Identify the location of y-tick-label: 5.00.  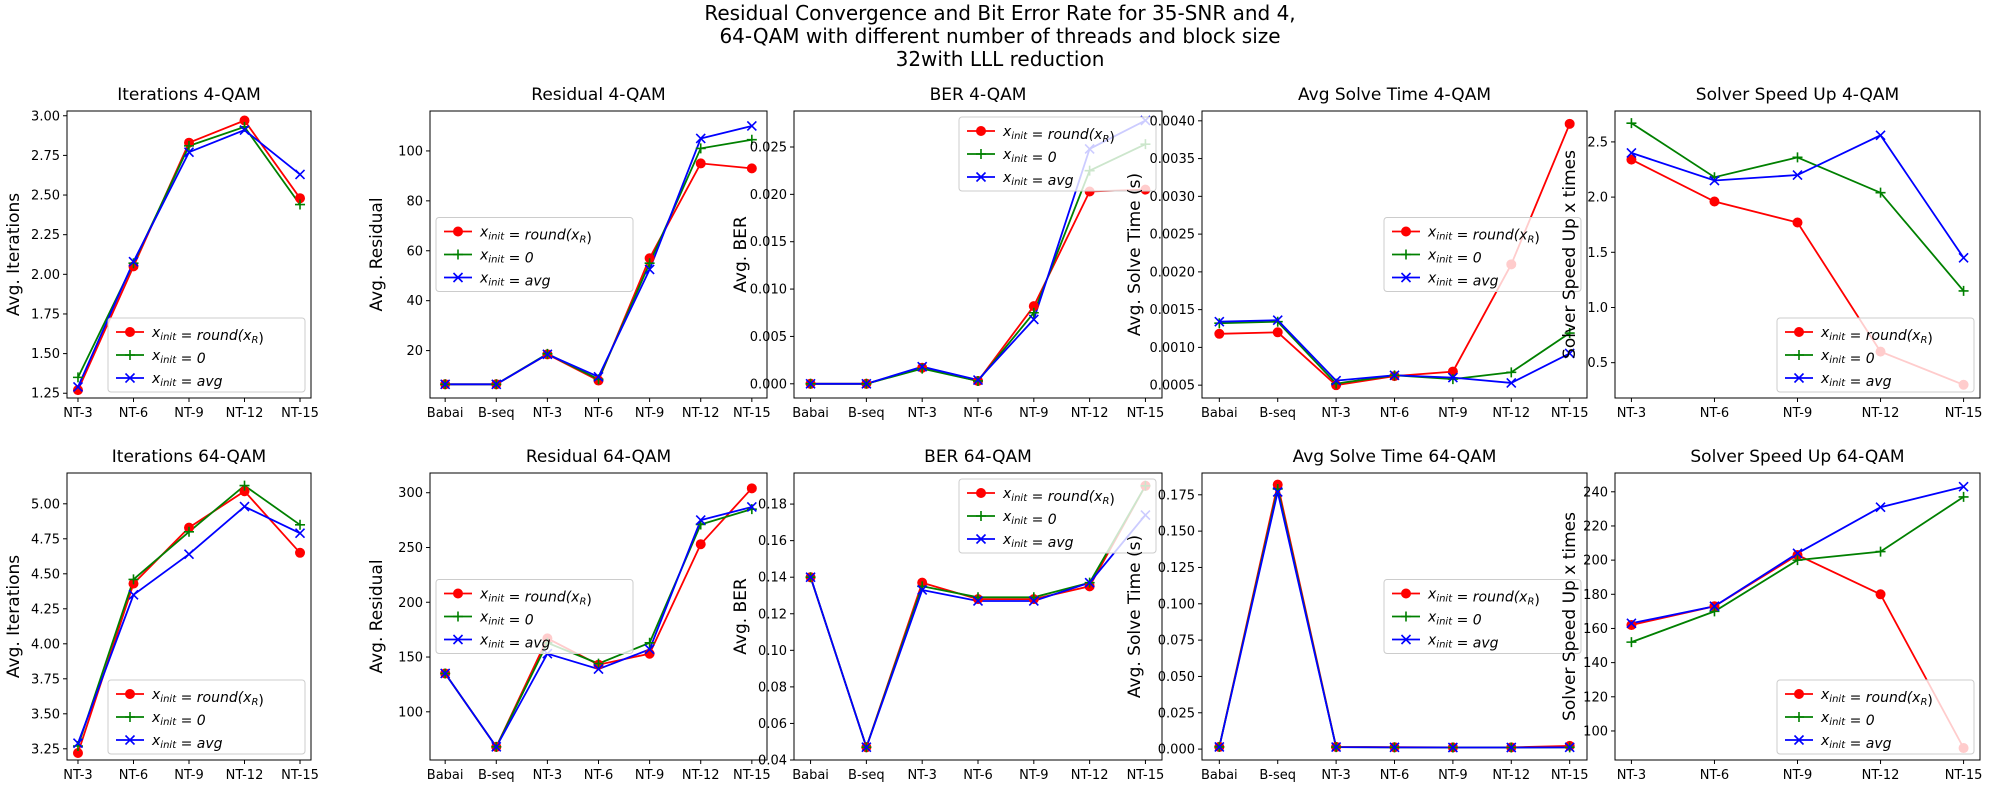
(45, 504).